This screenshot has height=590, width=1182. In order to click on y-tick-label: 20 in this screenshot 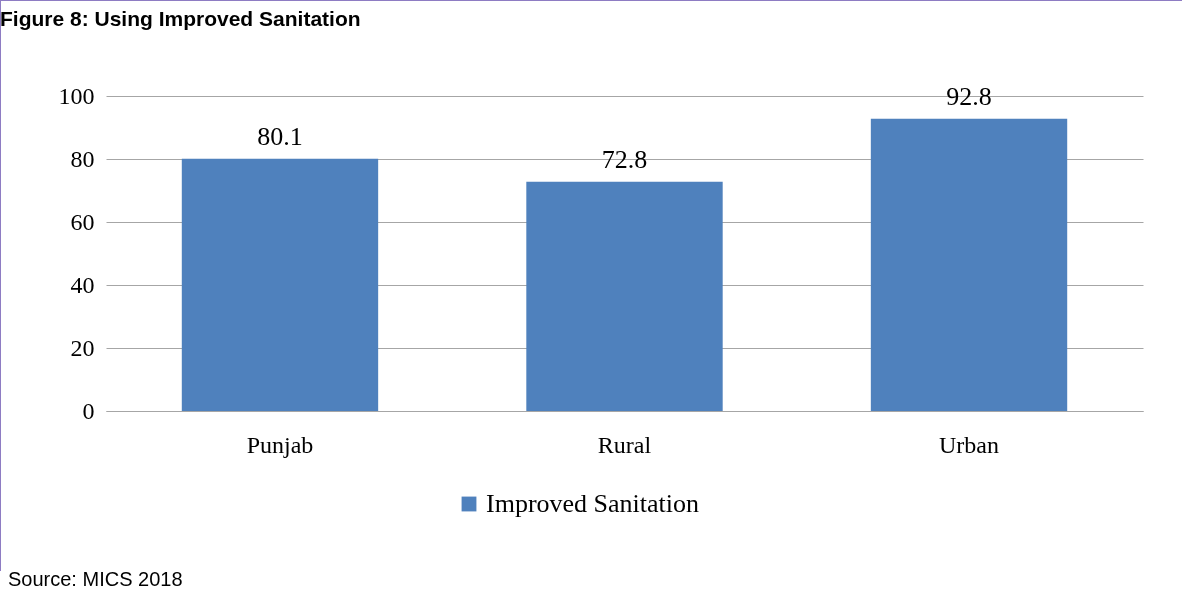, I will do `click(82, 347)`.